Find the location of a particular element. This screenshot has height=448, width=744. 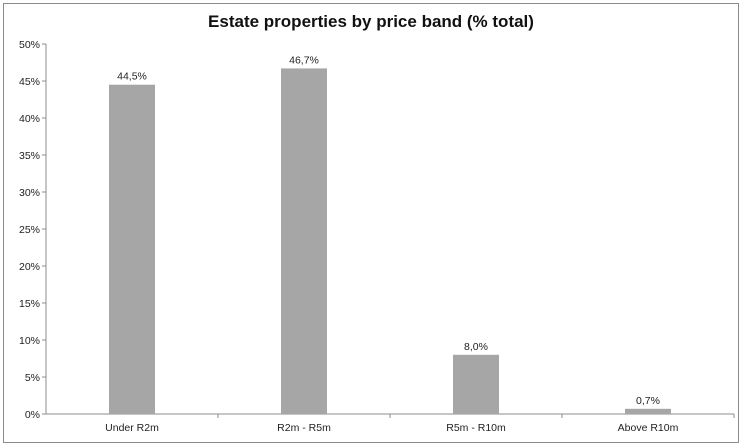

category-label: R5m - R10m is located at coordinates (476, 428).